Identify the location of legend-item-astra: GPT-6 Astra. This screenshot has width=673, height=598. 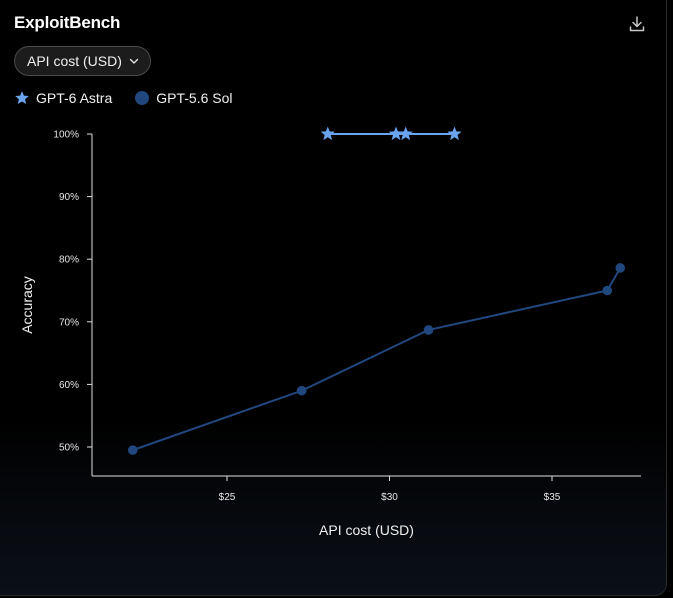
(63, 98).